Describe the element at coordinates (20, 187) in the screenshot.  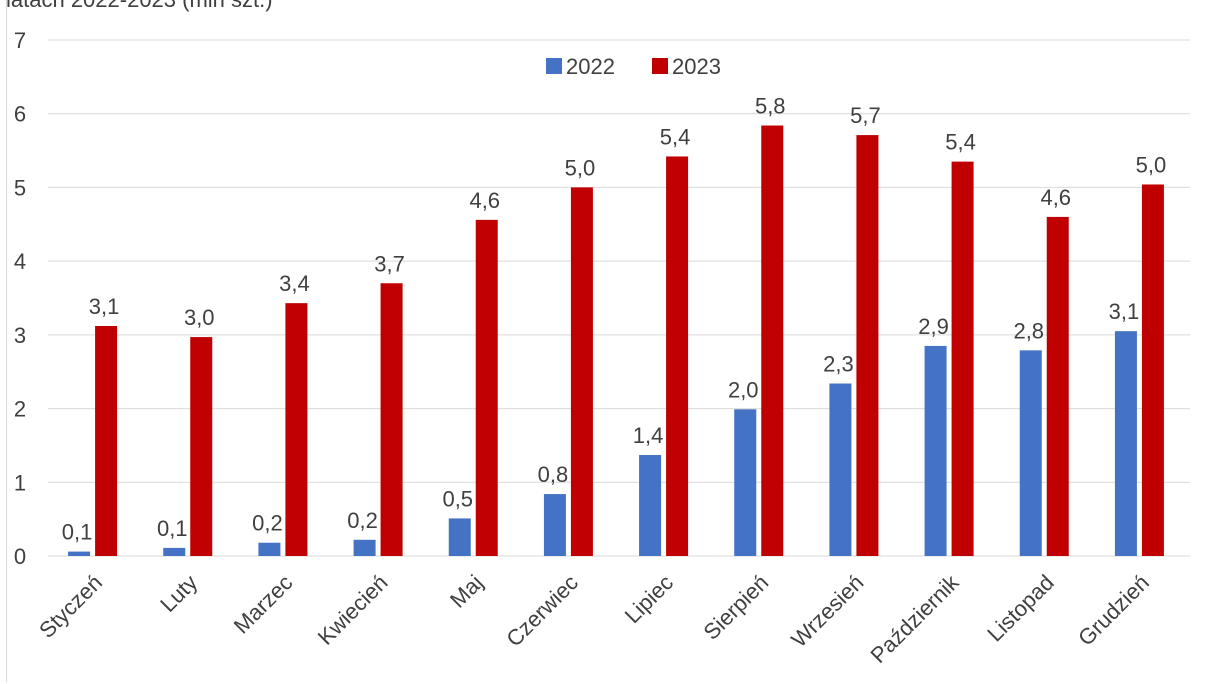
I see `y-tick-label: 5` at that location.